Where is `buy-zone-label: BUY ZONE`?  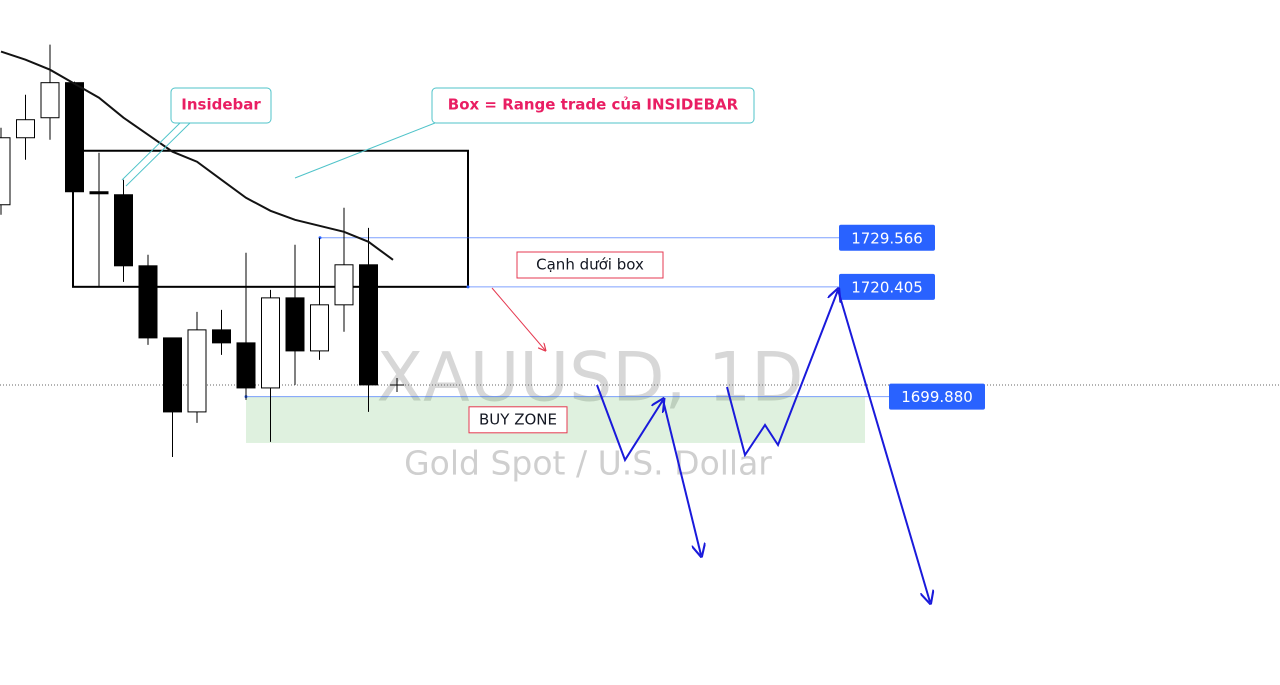
buy-zone-label: BUY ZONE is located at coordinates (518, 419).